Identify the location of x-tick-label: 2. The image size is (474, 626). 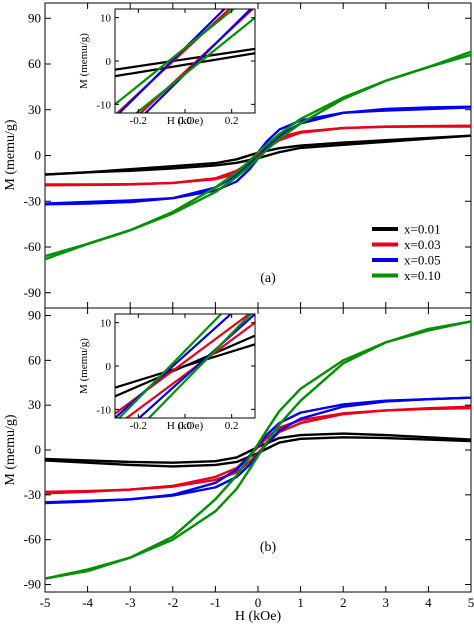
(343, 602).